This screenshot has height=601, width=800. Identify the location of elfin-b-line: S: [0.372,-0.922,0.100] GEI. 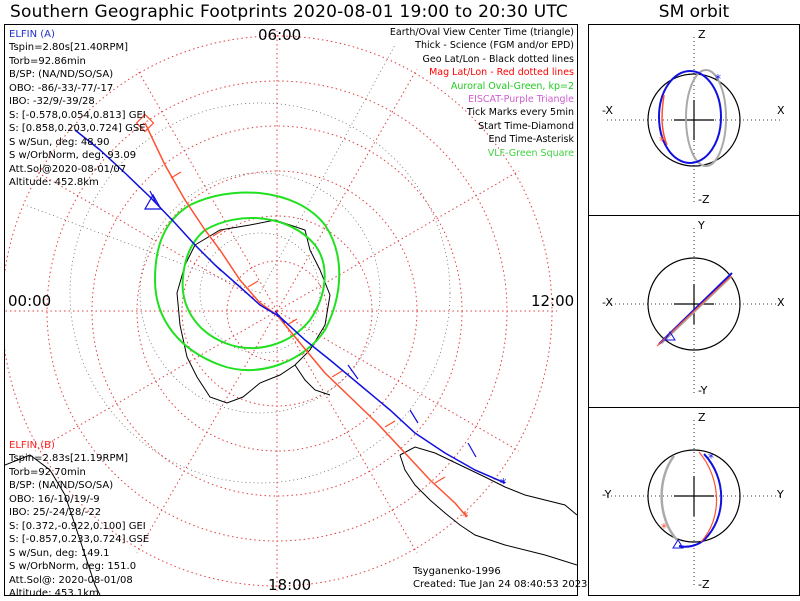
(77, 526).